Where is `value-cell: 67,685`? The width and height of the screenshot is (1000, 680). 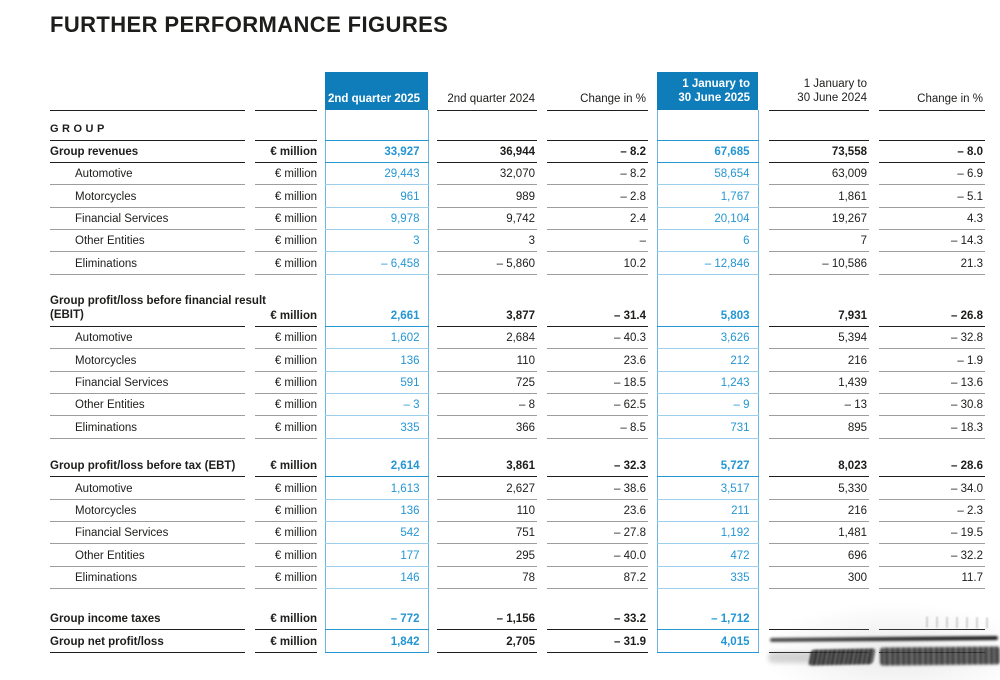
value-cell: 67,685 is located at coordinates (707, 151).